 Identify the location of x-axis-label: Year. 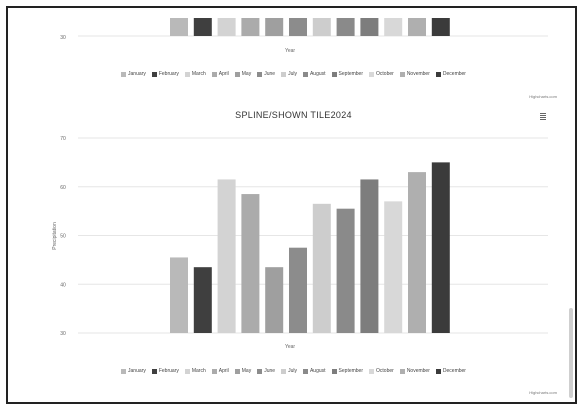
(290, 347).